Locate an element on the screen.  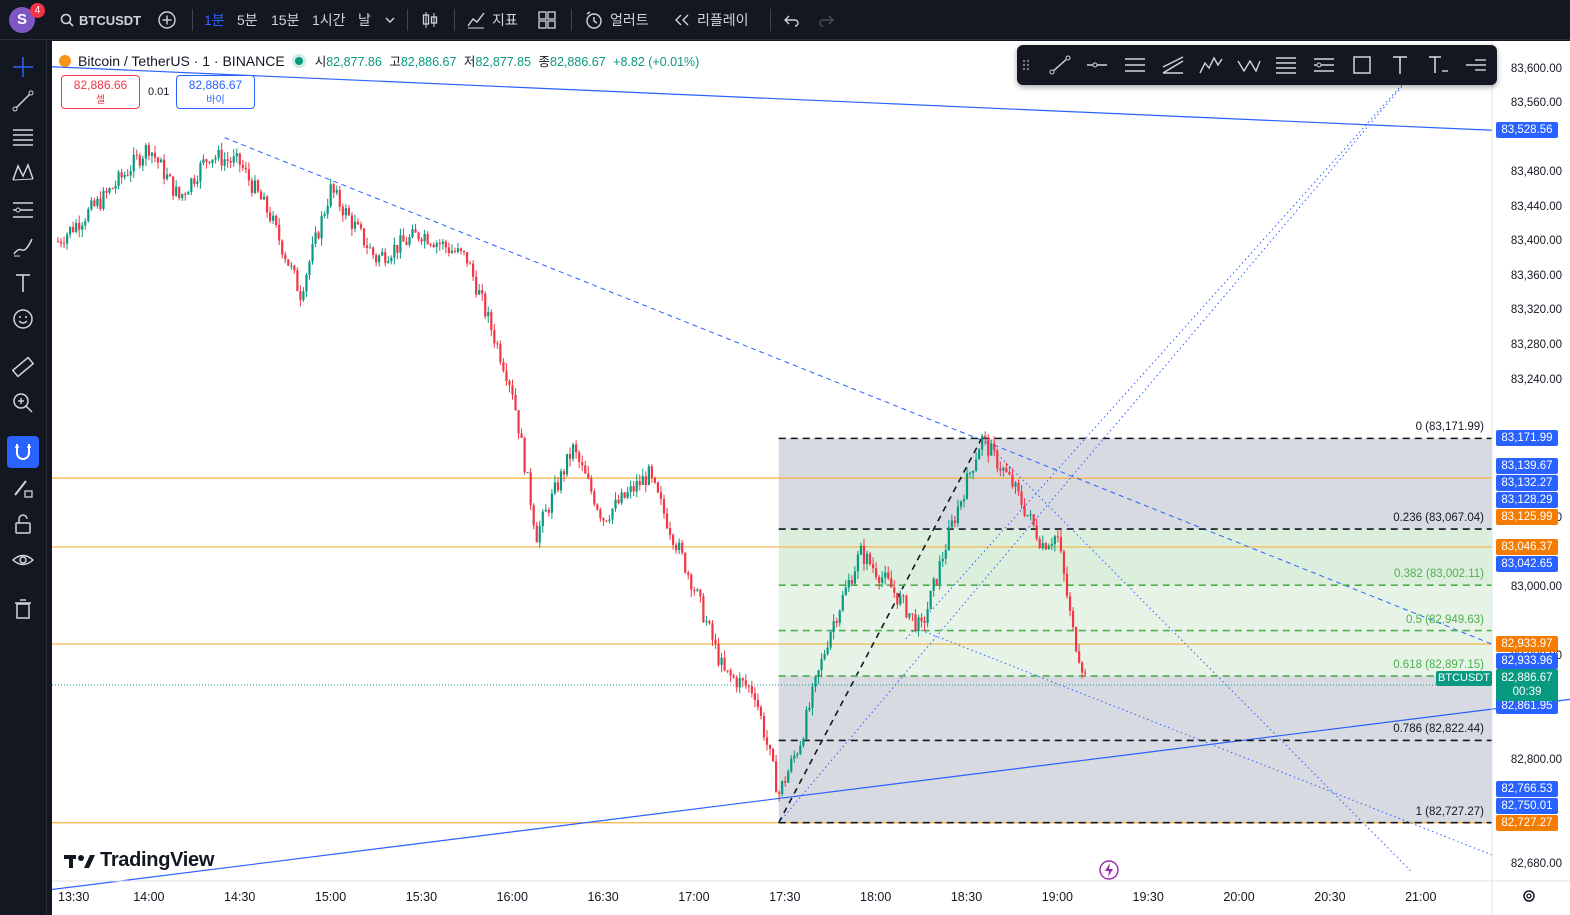
parallel-channel-button is located at coordinates (1135, 65).